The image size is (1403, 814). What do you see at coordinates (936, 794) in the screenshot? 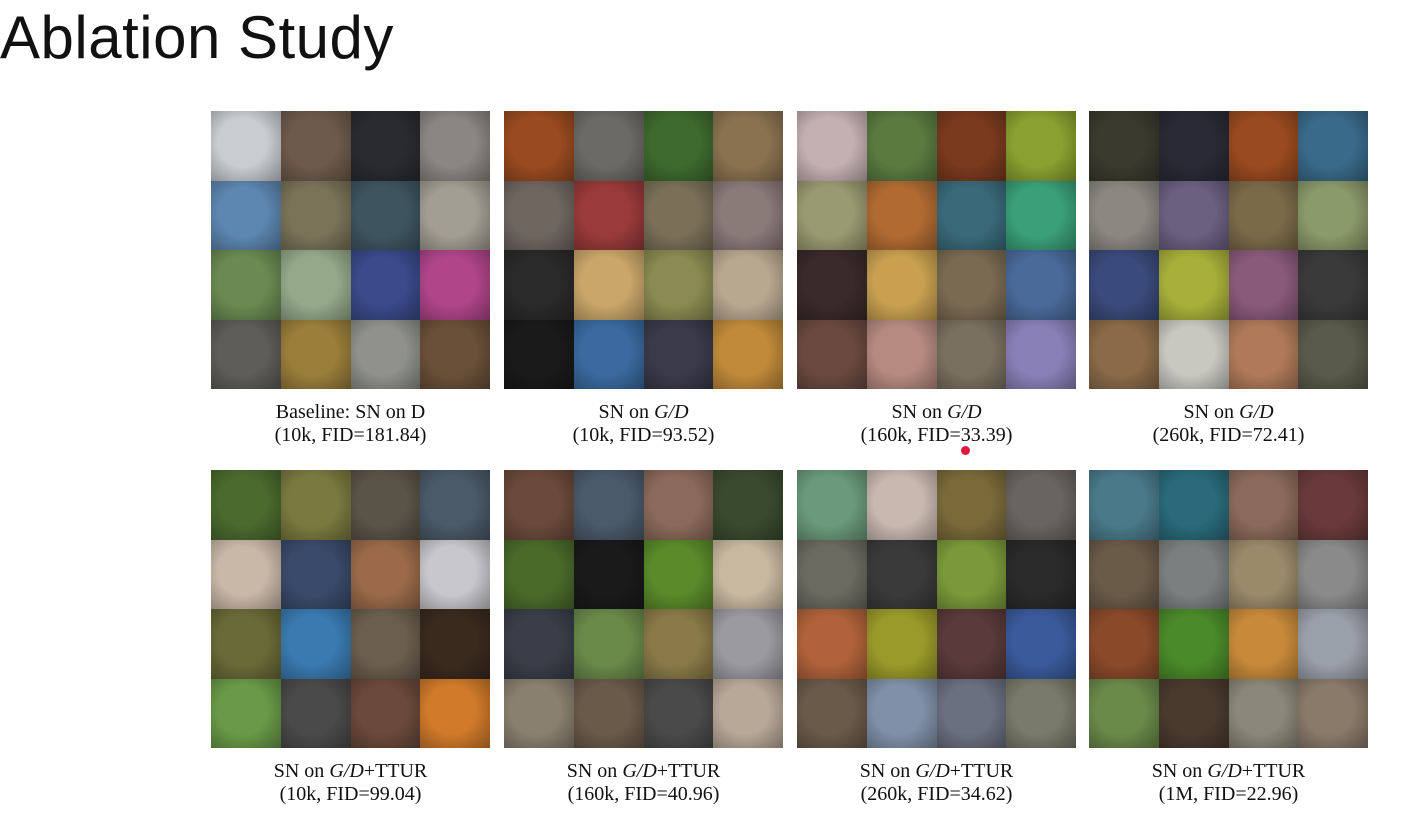
I see `caption-fid-score: (260k, FID=34.62)` at bounding box center [936, 794].